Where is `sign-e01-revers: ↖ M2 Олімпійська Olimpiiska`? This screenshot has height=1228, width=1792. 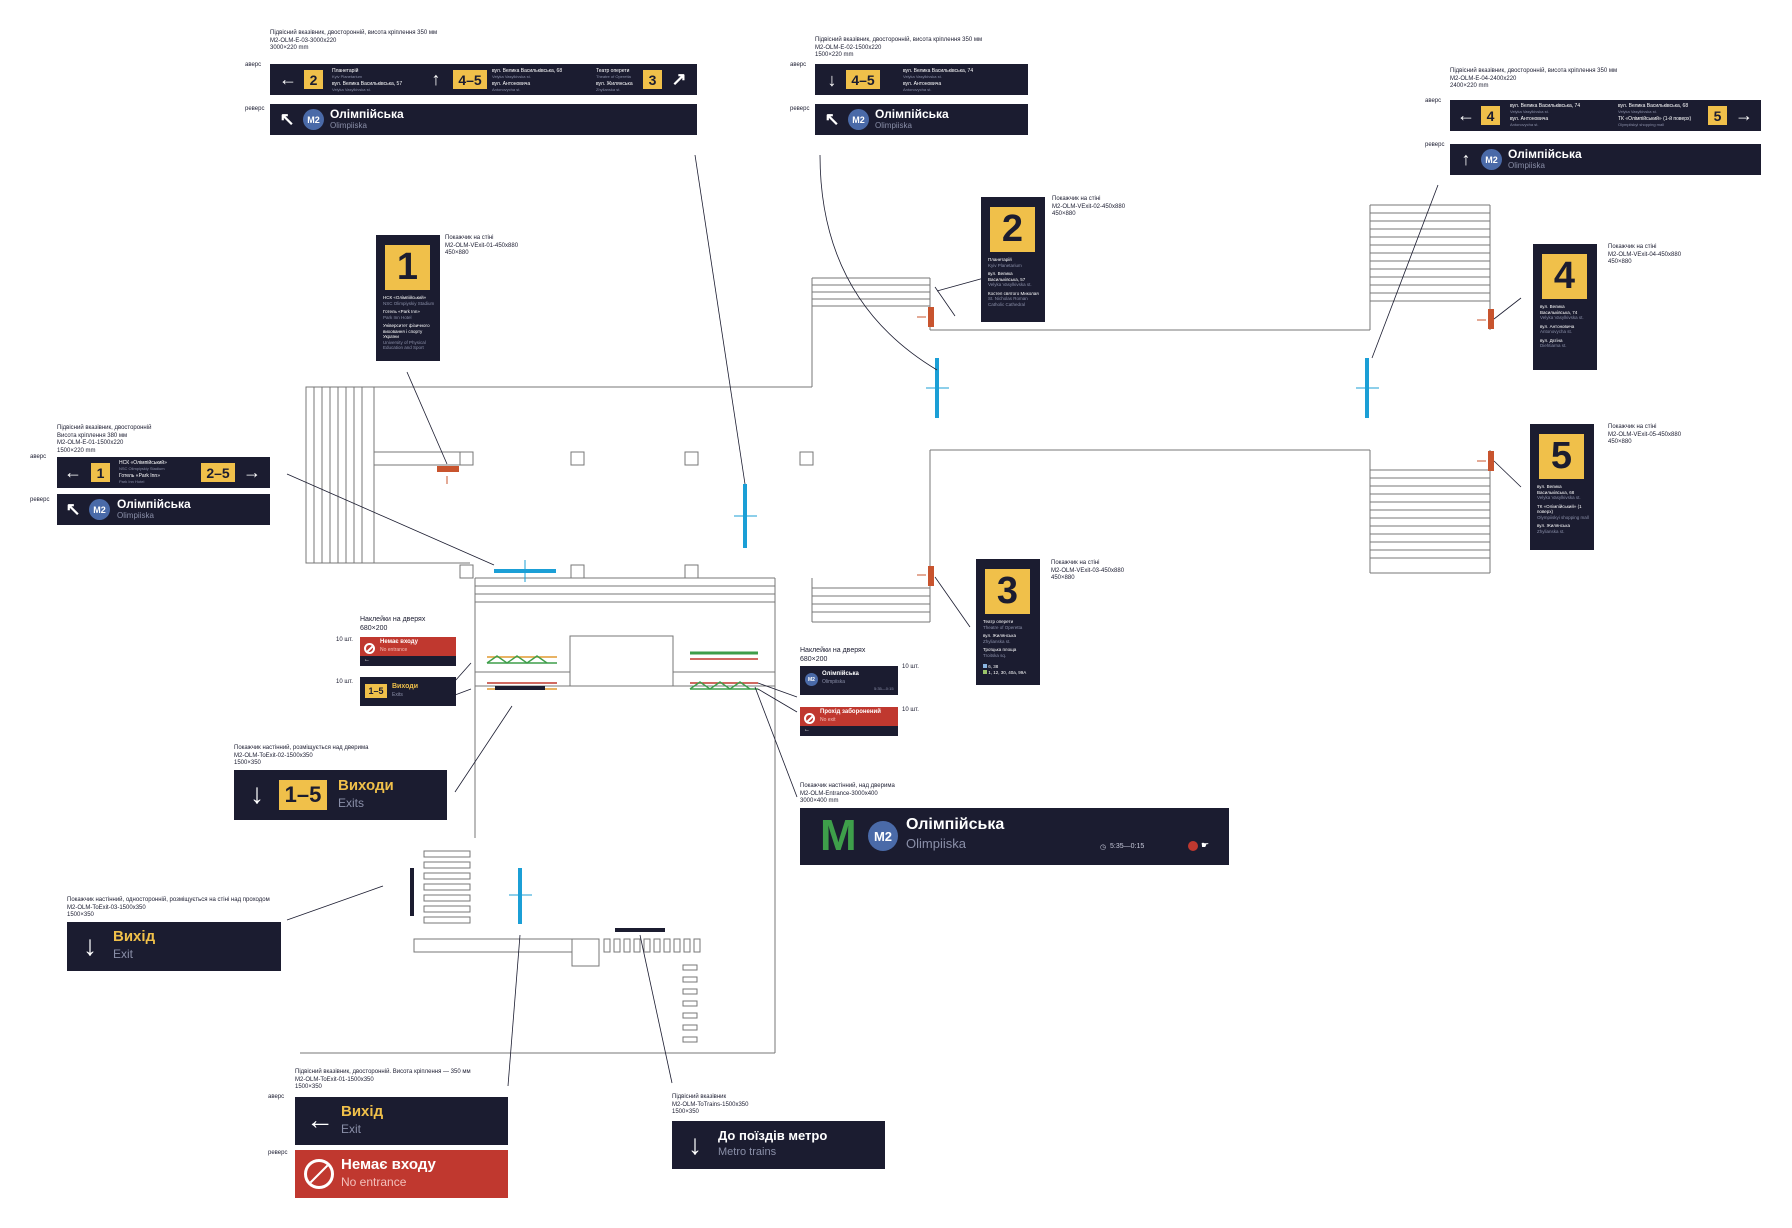 sign-e01-revers: ↖ M2 Олімпійська Olimpiiska is located at coordinates (163, 509).